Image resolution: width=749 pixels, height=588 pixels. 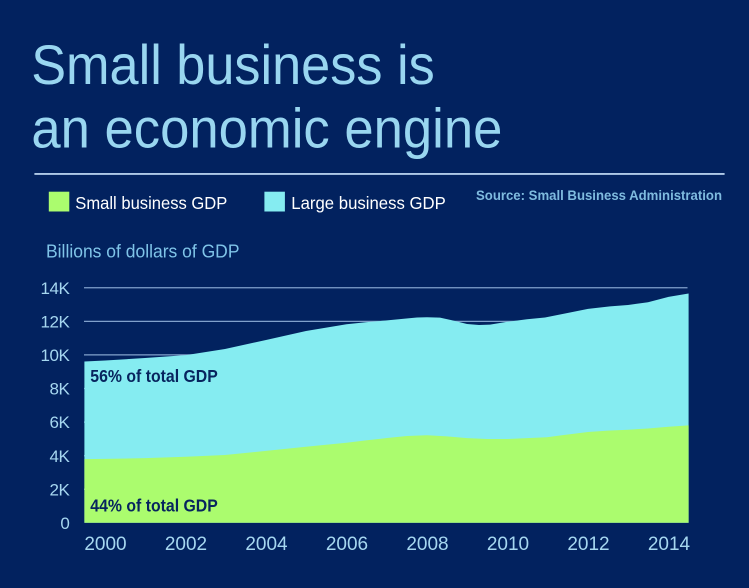 What do you see at coordinates (154, 376) in the screenshot?
I see `svg-text: 56% of total GDP` at bounding box center [154, 376].